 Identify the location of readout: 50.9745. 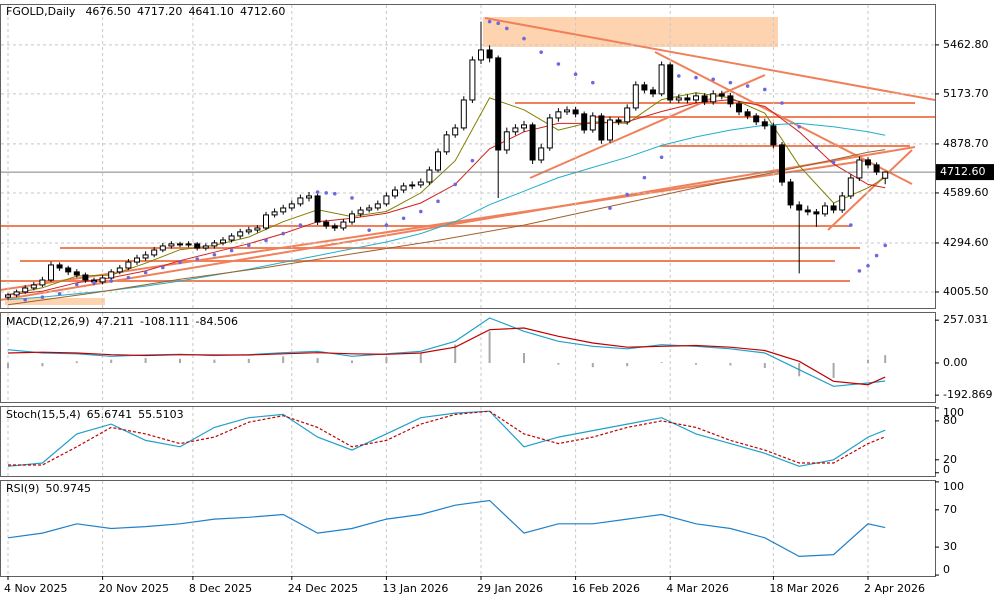
(68, 488).